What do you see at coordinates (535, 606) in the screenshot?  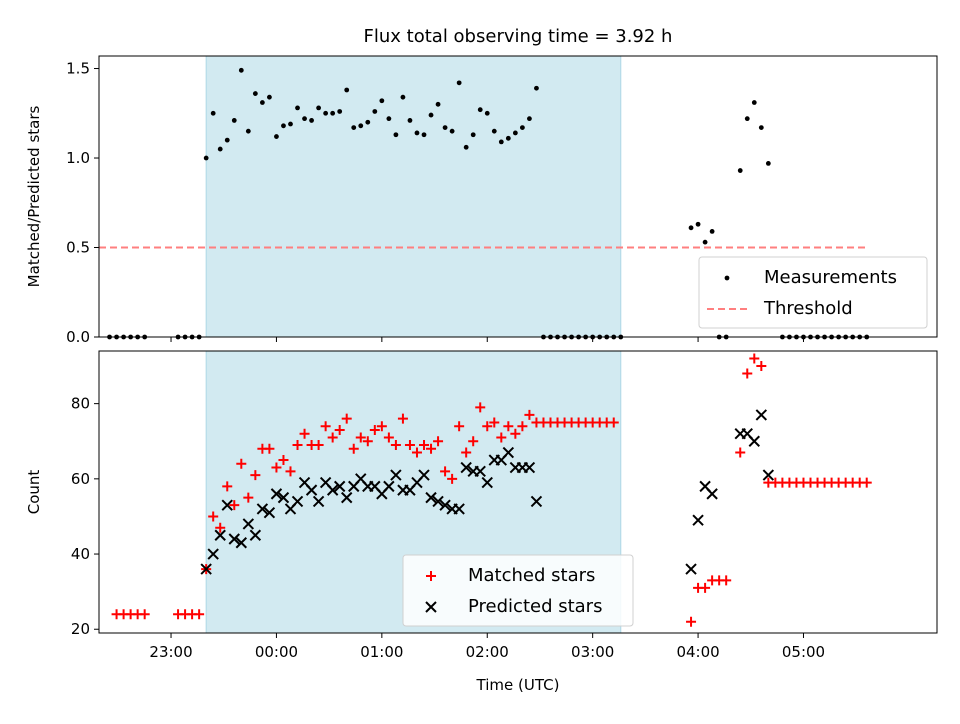 I see `legend-label: Predicted stars` at bounding box center [535, 606].